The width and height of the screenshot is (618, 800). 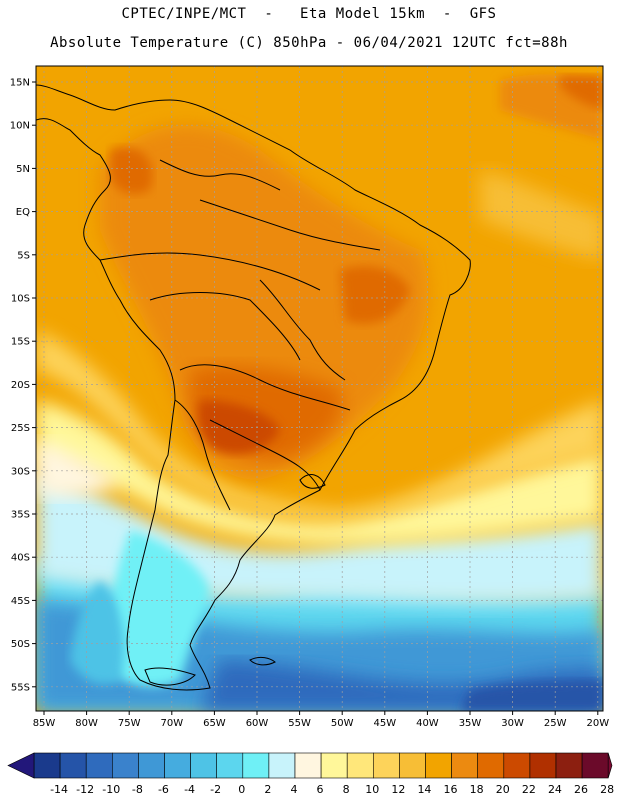 I want to click on lat-tick-label: 5N, so click(x=23, y=169).